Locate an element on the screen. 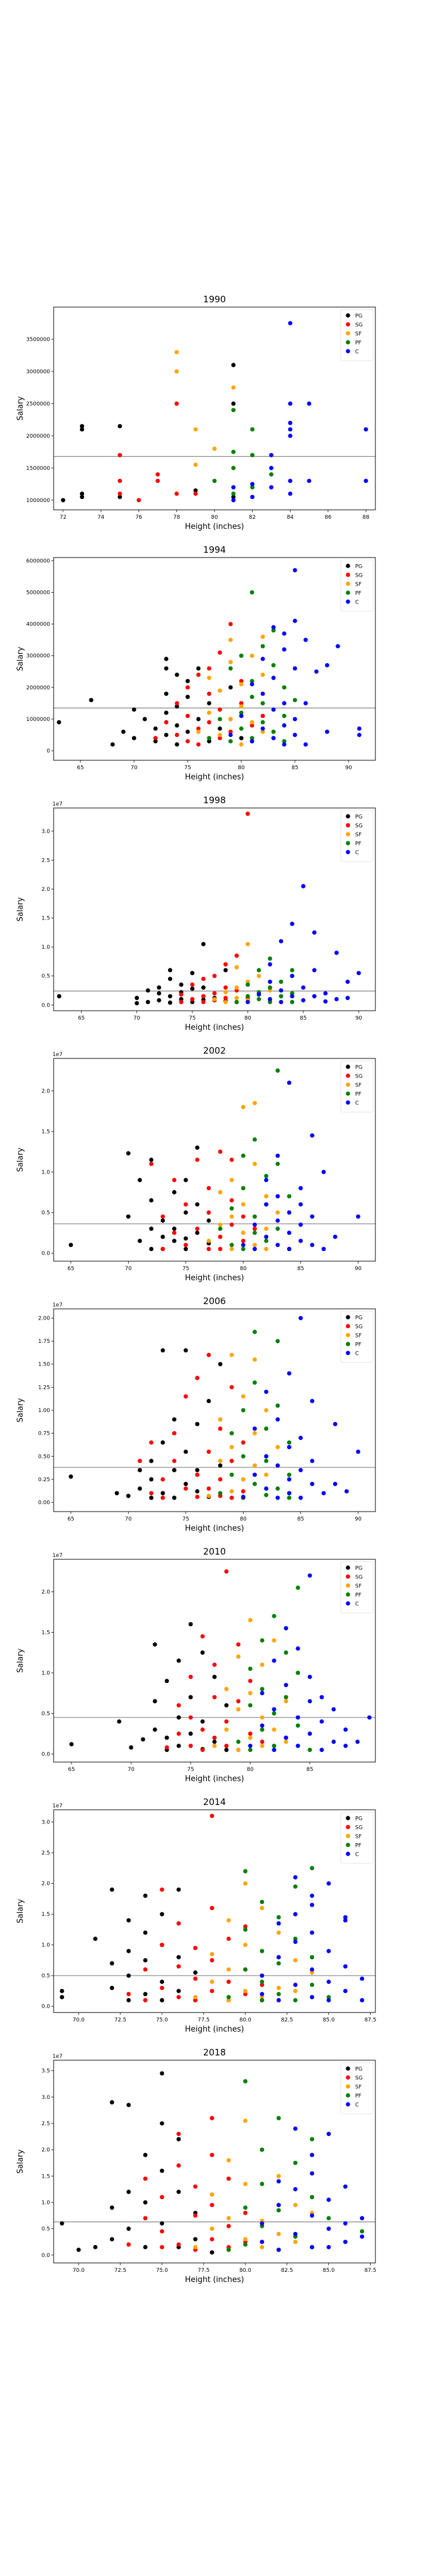 The height and width of the screenshot is (2576, 429). legend-box is located at coordinates (357, 1337).